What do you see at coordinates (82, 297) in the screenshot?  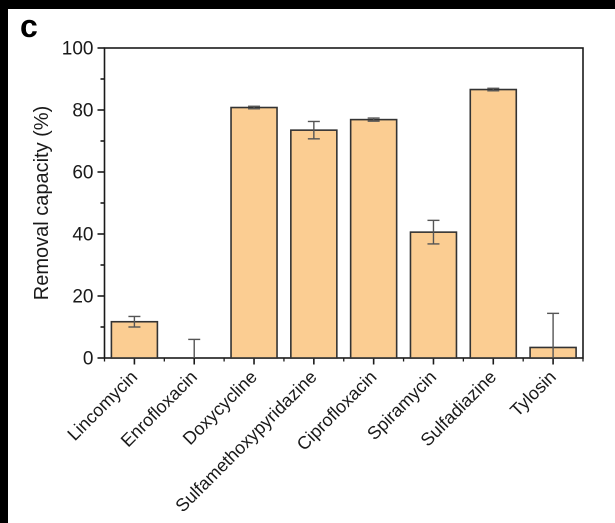 I see `y-tick-label: 20` at bounding box center [82, 297].